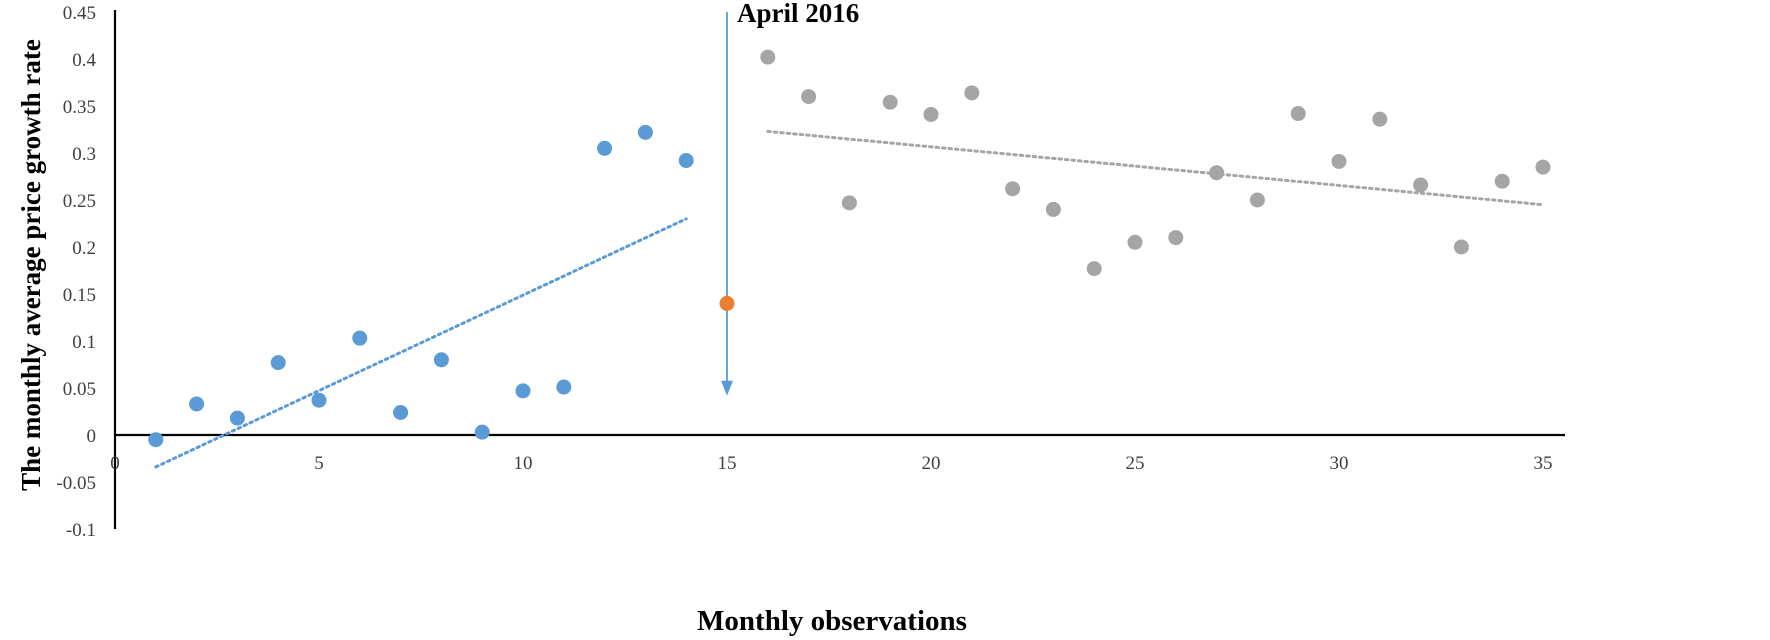 The image size is (1770, 640). Describe the element at coordinates (832, 621) in the screenshot. I see `x-axis-title: Monthly observations` at that location.